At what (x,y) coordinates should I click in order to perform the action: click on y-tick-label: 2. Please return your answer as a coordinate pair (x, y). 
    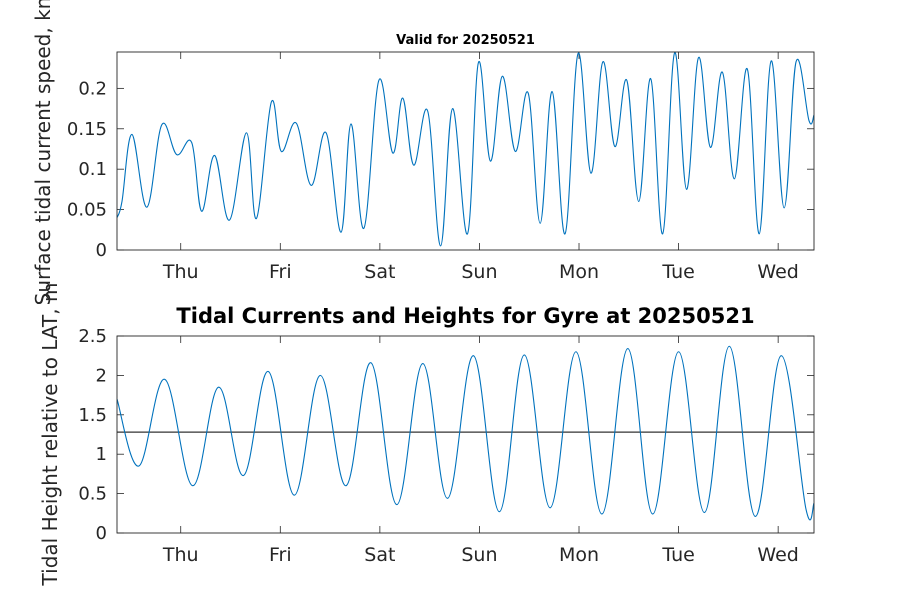
    Looking at the image, I should click on (101, 375).